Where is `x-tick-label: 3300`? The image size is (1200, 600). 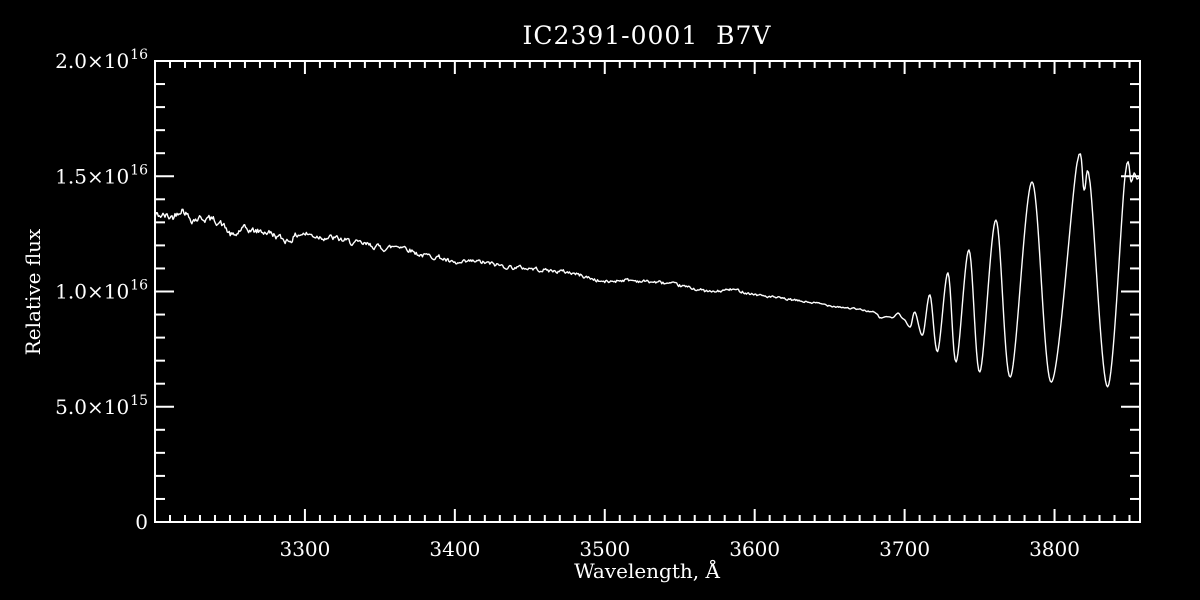
x-tick-label: 3300 is located at coordinates (304, 549).